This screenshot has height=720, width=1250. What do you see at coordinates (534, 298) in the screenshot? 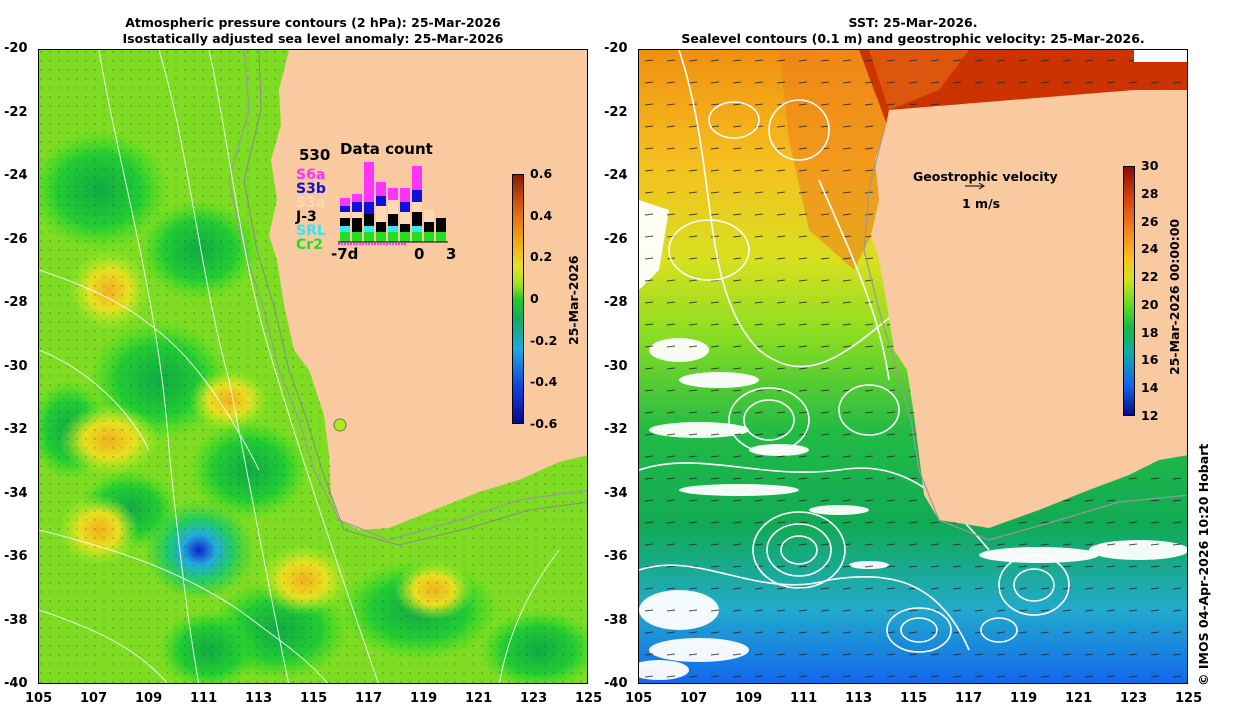
I see `sla-colorbar-tick: 0` at bounding box center [534, 298].